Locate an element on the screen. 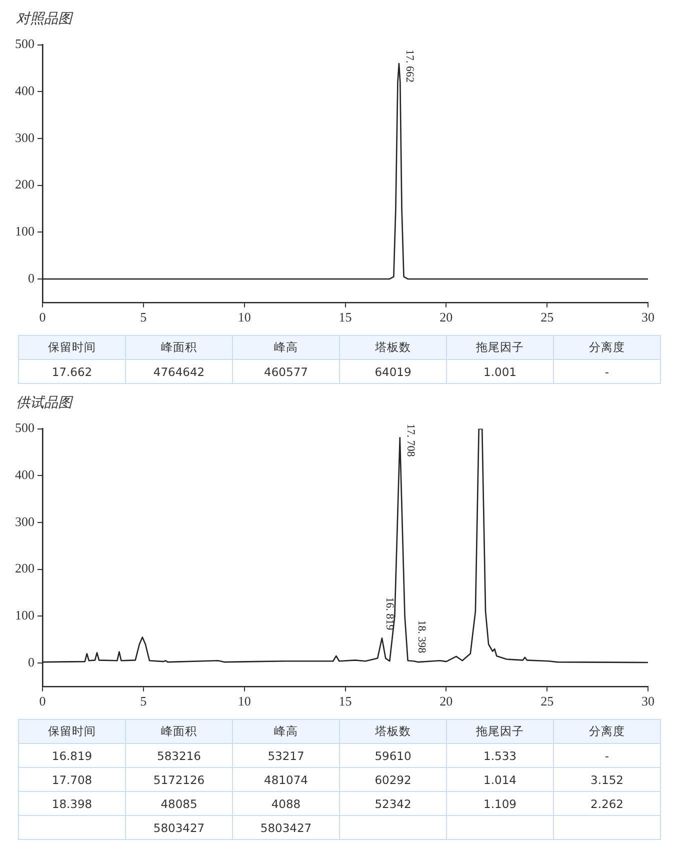 This screenshot has height=855, width=677. text: 583216 is located at coordinates (179, 756).